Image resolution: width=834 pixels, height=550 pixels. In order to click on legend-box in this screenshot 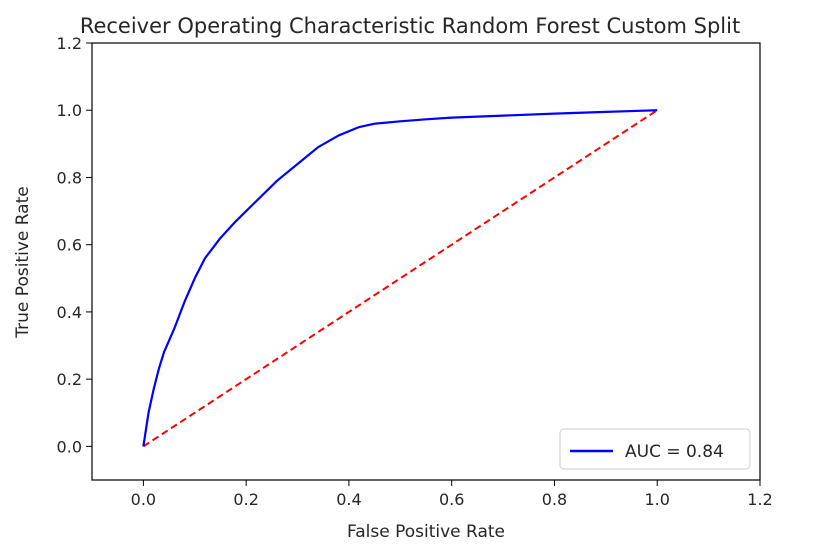, I will do `click(655, 449)`.